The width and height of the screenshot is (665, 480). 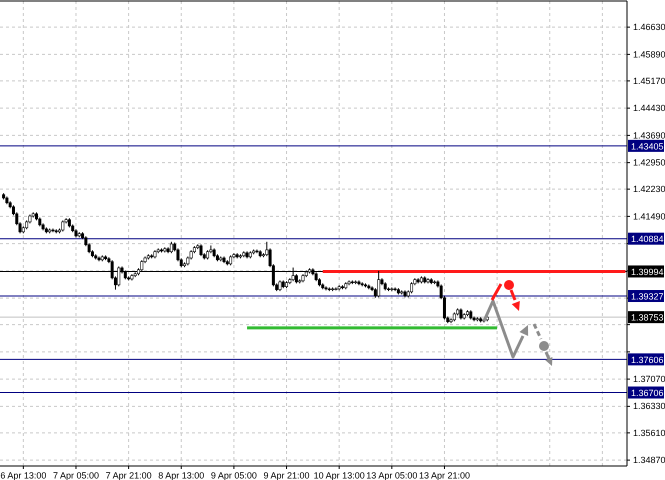 What do you see at coordinates (649, 135) in the screenshot?
I see `y-tick-label: 1.43690` at bounding box center [649, 135].